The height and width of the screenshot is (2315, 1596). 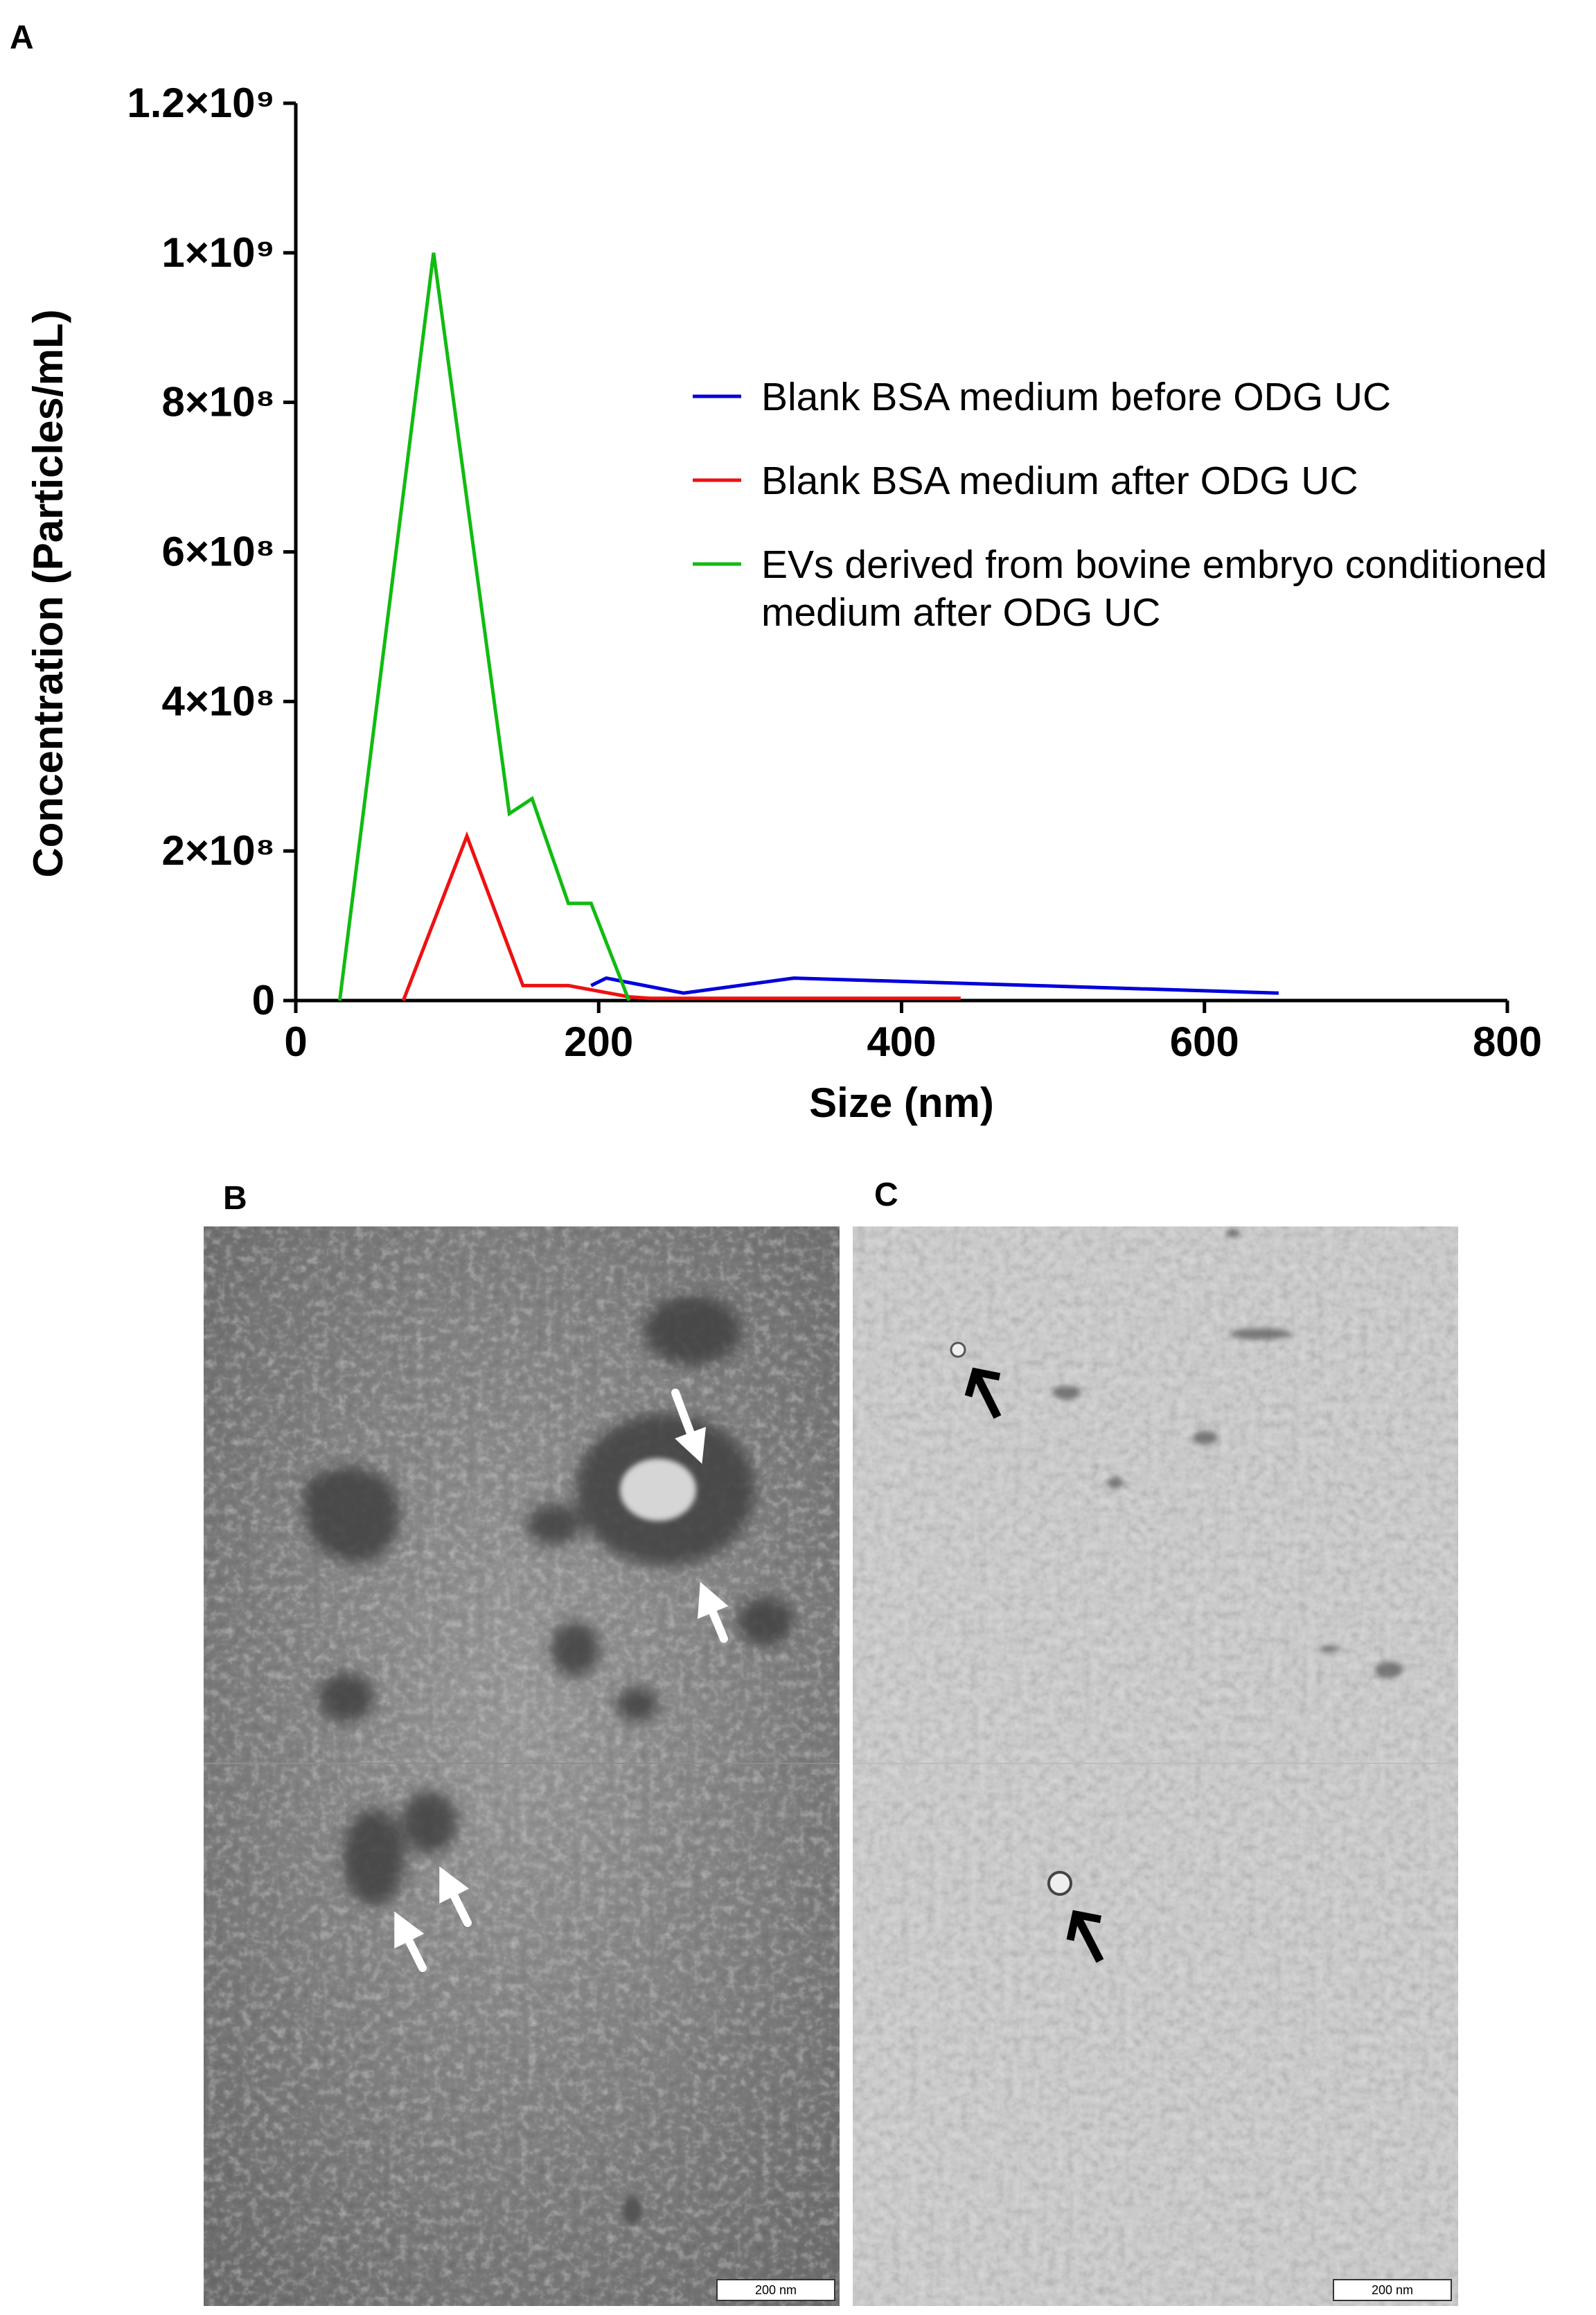 I want to click on x-tick-label: 800, so click(x=1507, y=1042).